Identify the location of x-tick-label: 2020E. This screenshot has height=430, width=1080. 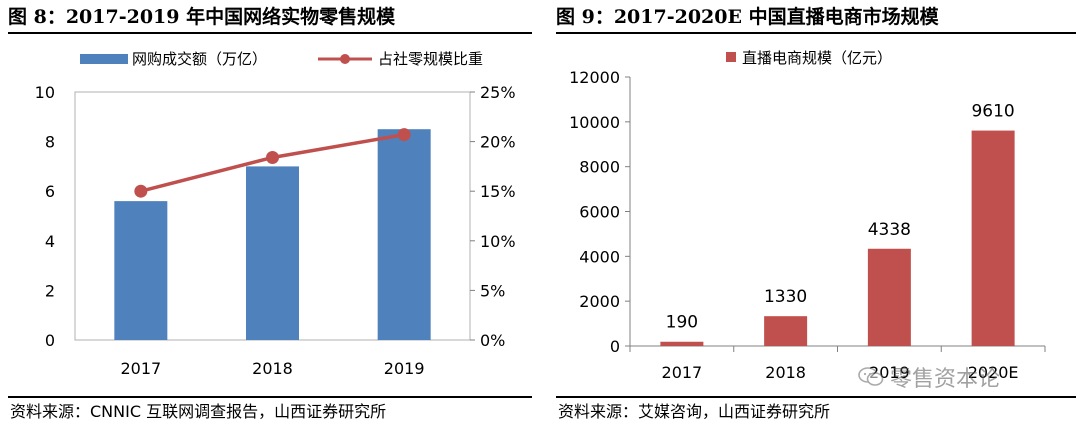
(993, 372).